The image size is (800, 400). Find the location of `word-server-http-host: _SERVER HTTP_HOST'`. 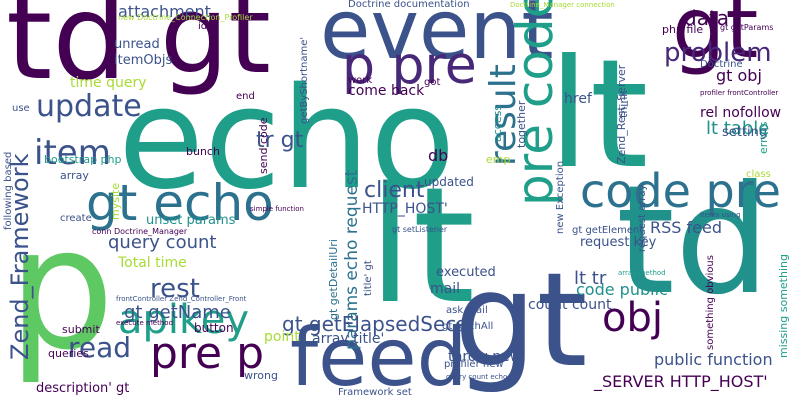

word-server-http-host: _SERVER HTTP_HOST' is located at coordinates (681, 381).